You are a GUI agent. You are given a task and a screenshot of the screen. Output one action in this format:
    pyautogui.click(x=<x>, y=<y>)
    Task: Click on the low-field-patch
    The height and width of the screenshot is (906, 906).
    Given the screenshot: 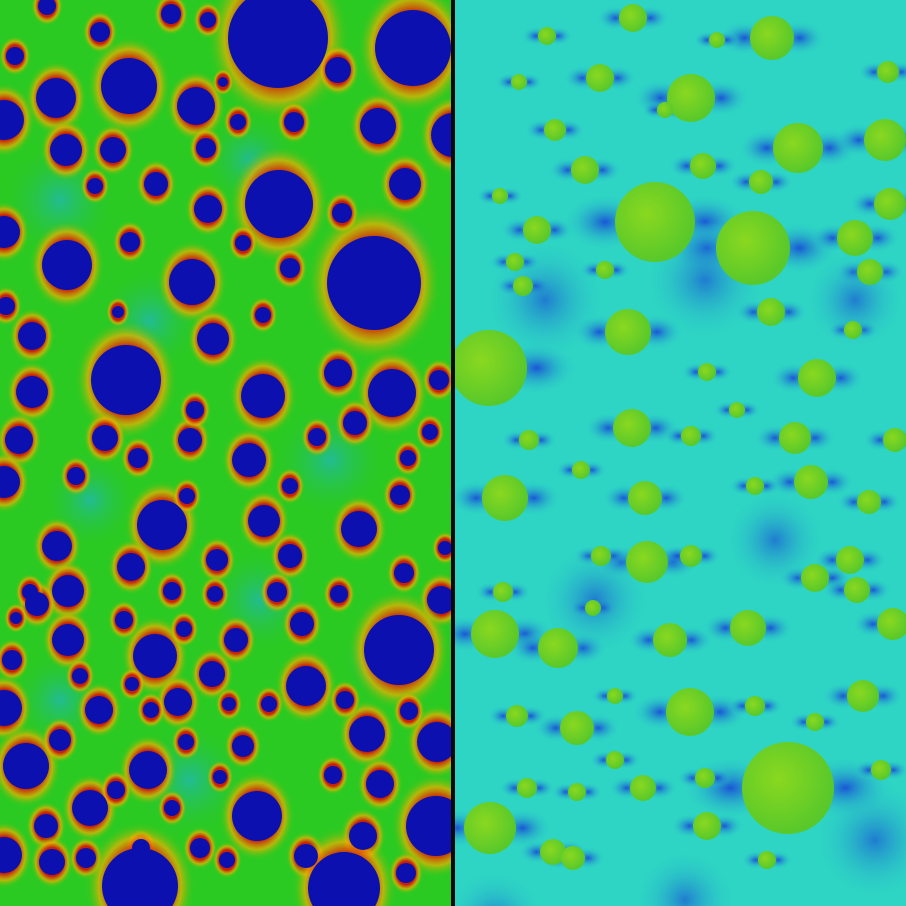 What is the action you would take?
    pyautogui.click(x=685, y=878)
    